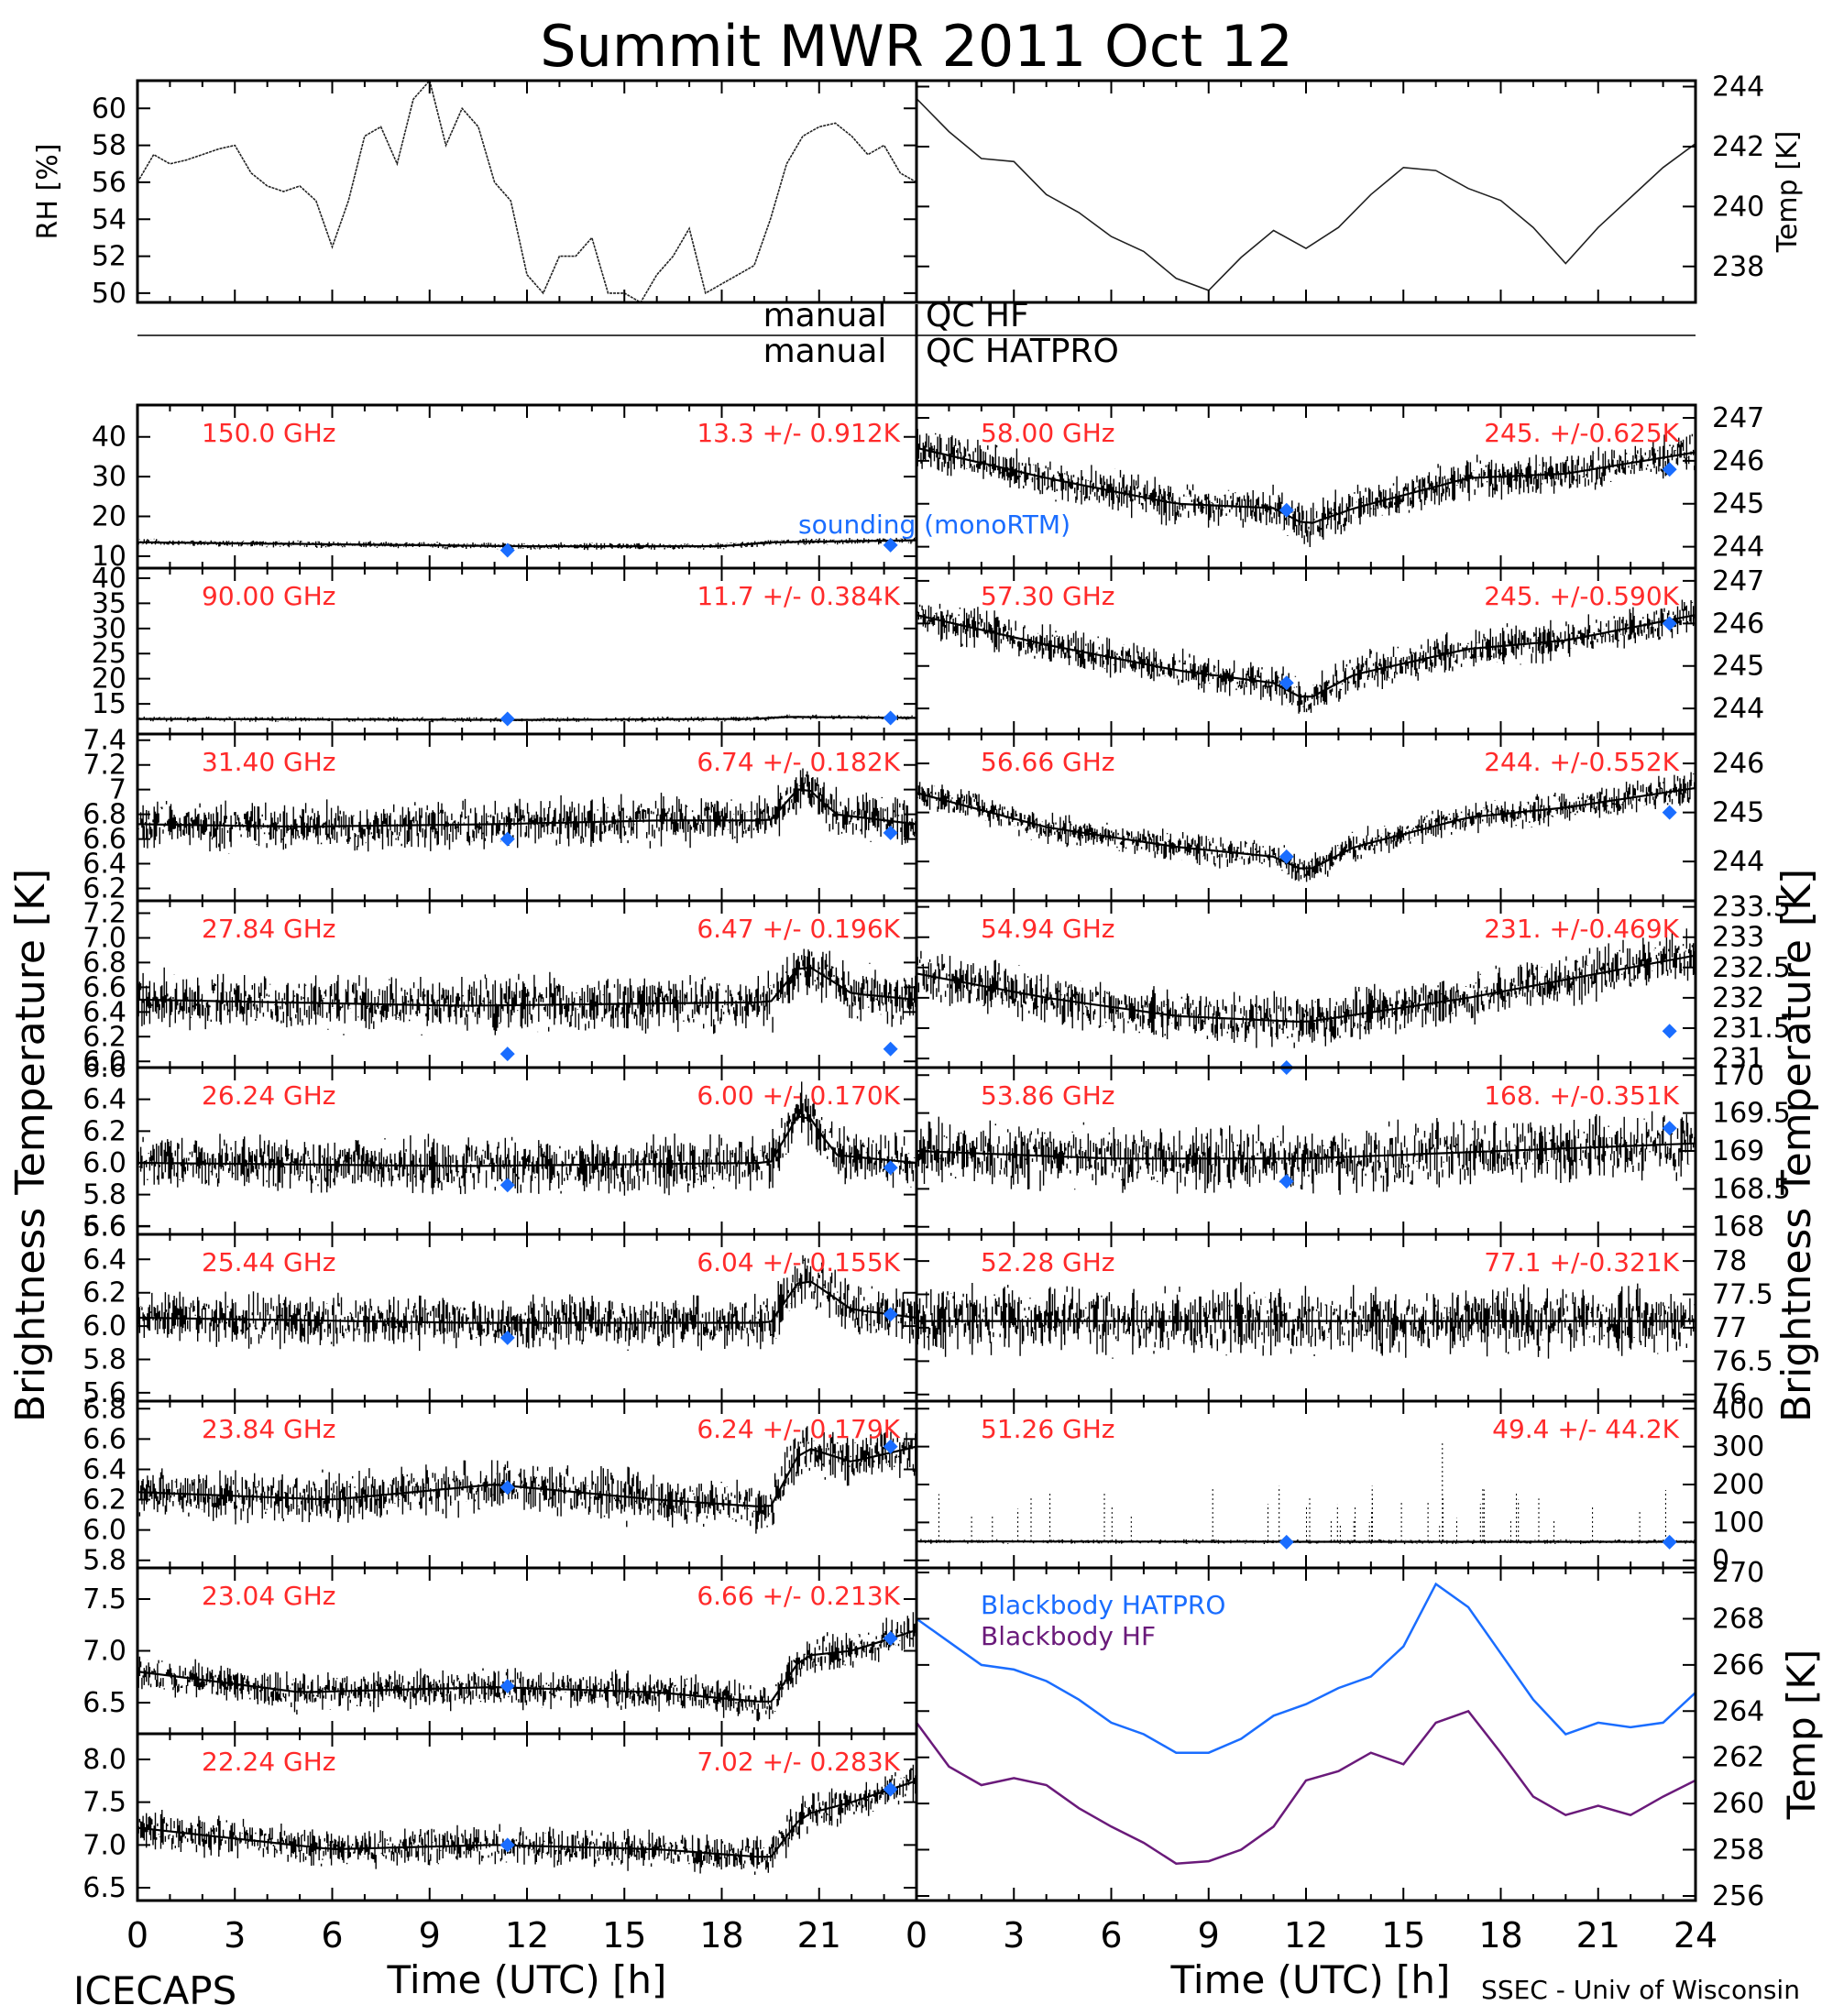 This screenshot has height=2016, width=1833. What do you see at coordinates (104, 938) in the screenshot?
I see `tb2784-ytick-label-5: 7.0` at bounding box center [104, 938].